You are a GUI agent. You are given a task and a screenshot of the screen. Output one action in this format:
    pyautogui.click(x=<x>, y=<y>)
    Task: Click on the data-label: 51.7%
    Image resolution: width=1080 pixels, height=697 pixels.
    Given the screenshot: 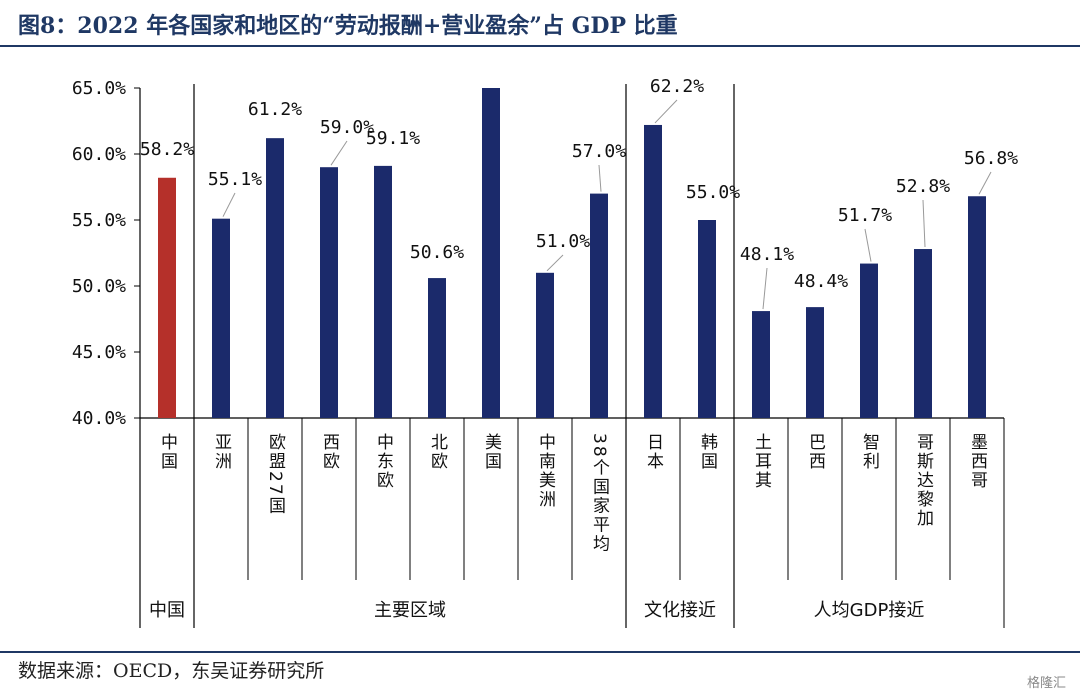 What is the action you would take?
    pyautogui.click(x=865, y=215)
    